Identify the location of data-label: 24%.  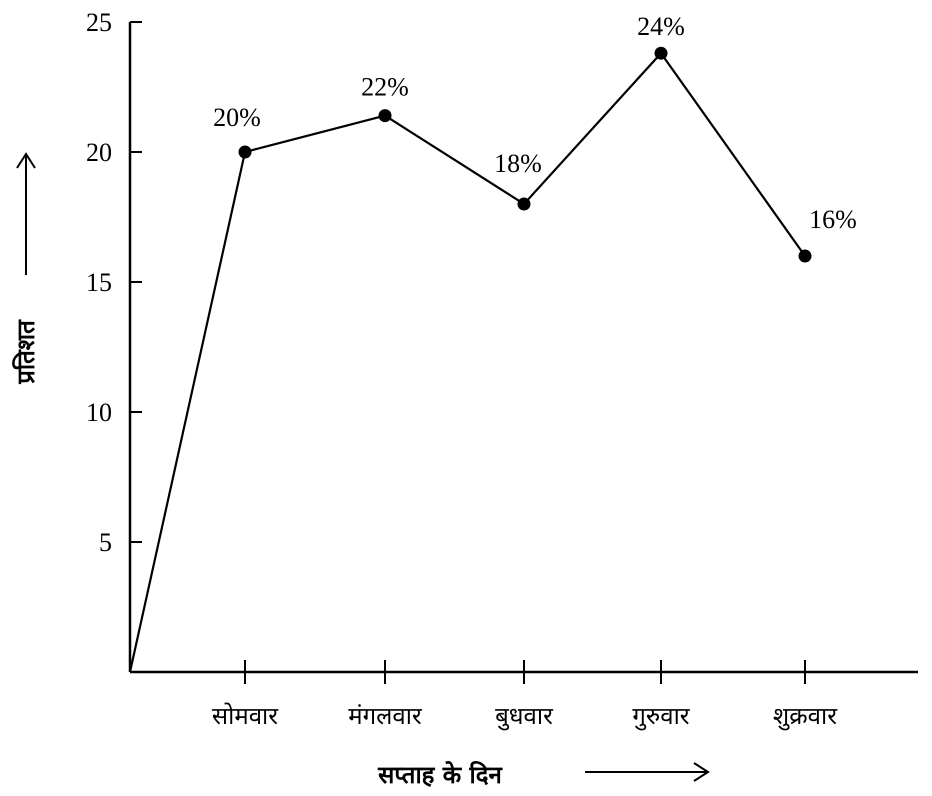
(661, 26).